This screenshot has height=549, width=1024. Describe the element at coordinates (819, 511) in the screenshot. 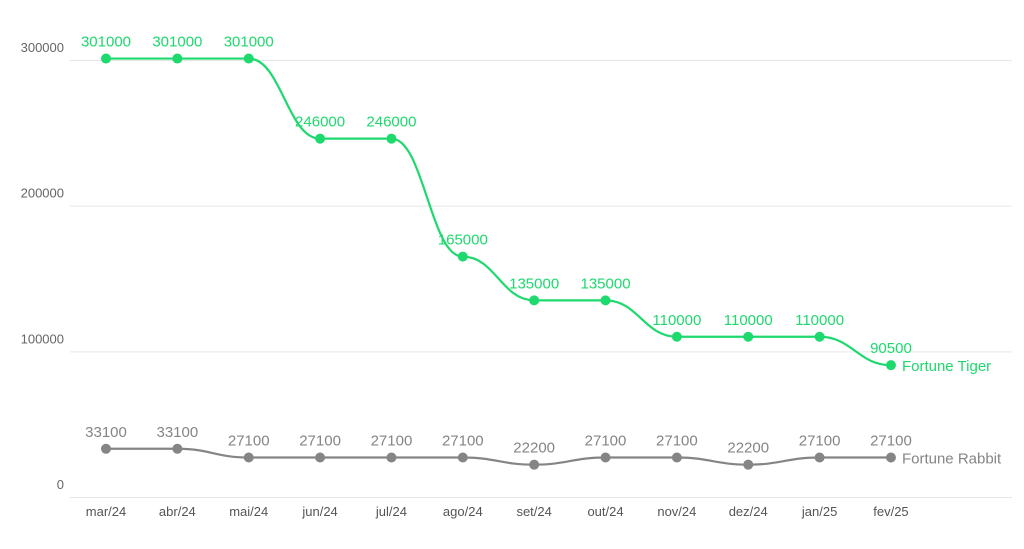

I see `x-tick-label: jan/25` at that location.